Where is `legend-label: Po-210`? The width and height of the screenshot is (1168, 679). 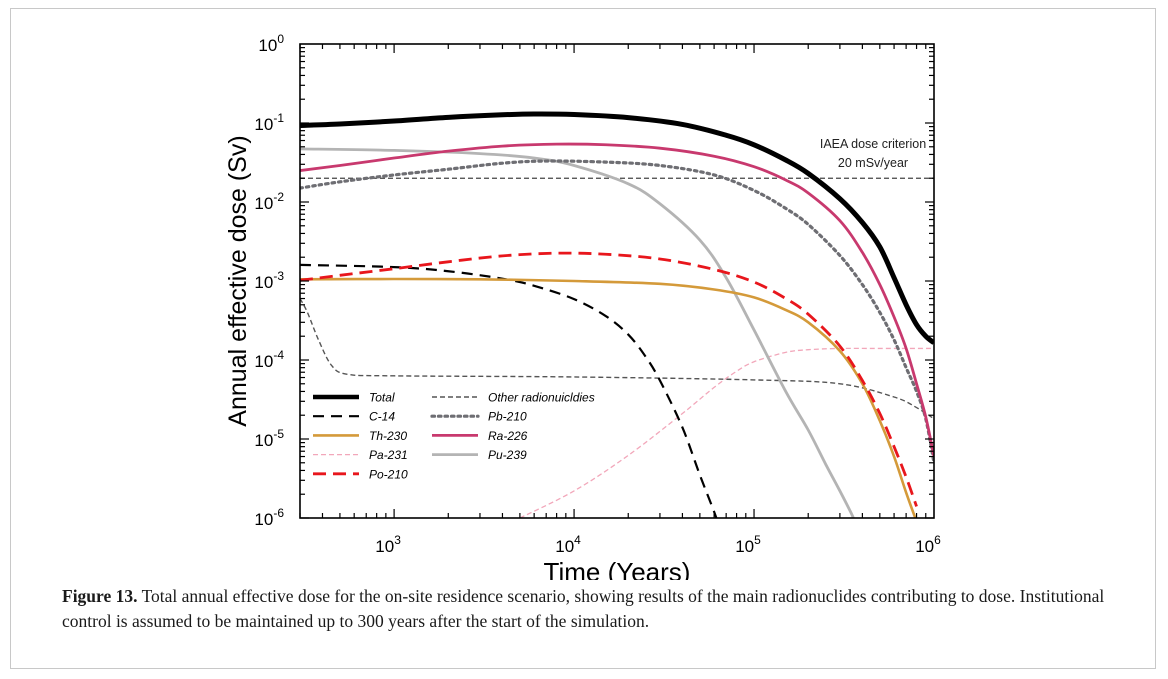
legend-label: Po-210 is located at coordinates (388, 474).